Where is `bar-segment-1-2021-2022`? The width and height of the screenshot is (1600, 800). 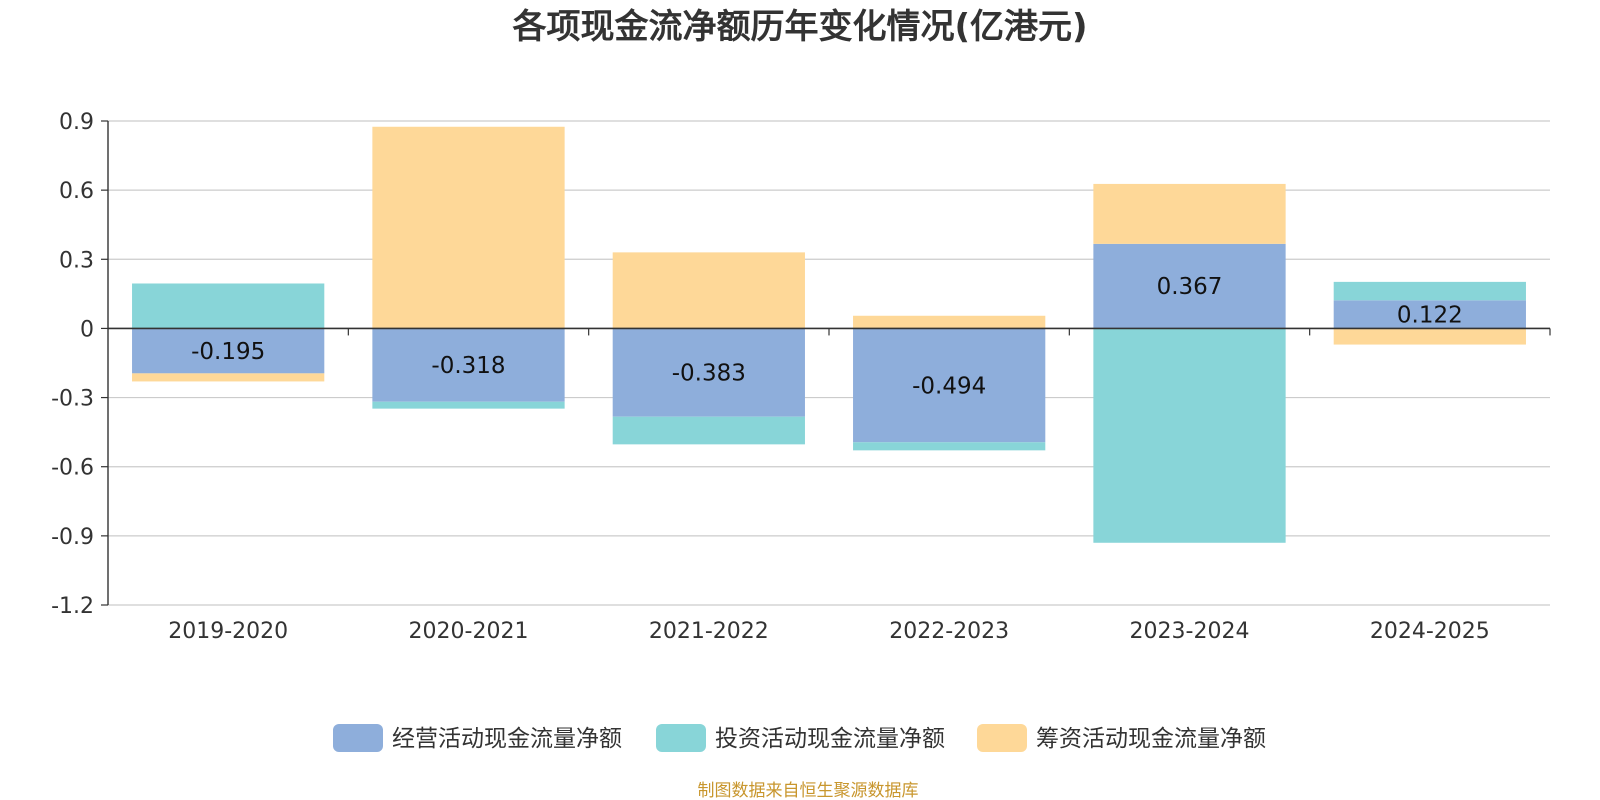
bar-segment-1-2021-2022 is located at coordinates (708, 372).